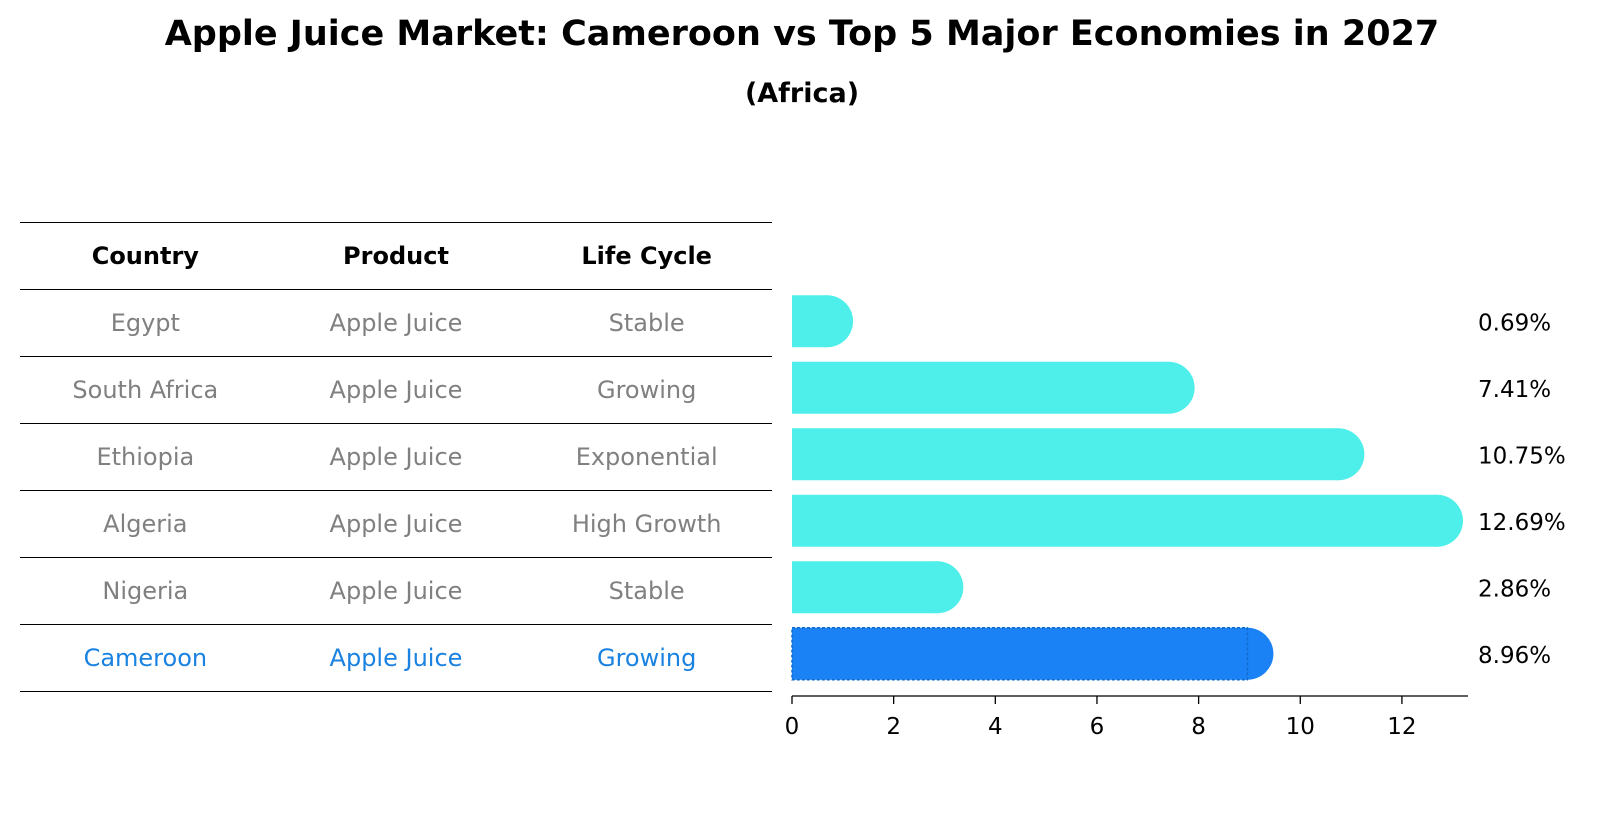 The width and height of the screenshot is (1604, 823). I want to click on bar-highlight-outline, so click(1020, 654).